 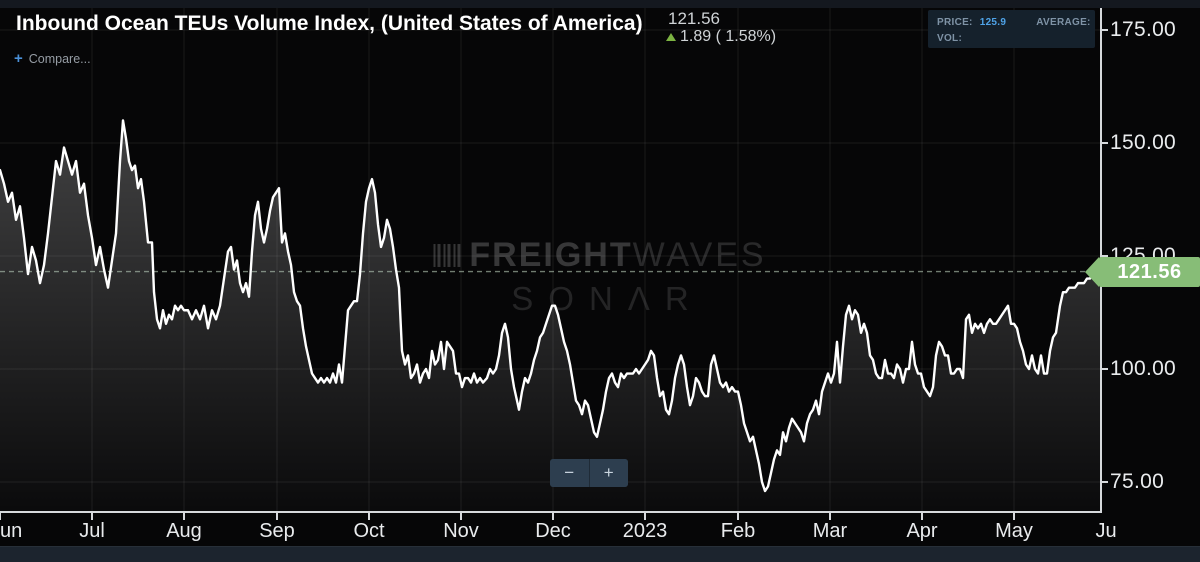 I want to click on x-axis-label: Nov, so click(x=461, y=531).